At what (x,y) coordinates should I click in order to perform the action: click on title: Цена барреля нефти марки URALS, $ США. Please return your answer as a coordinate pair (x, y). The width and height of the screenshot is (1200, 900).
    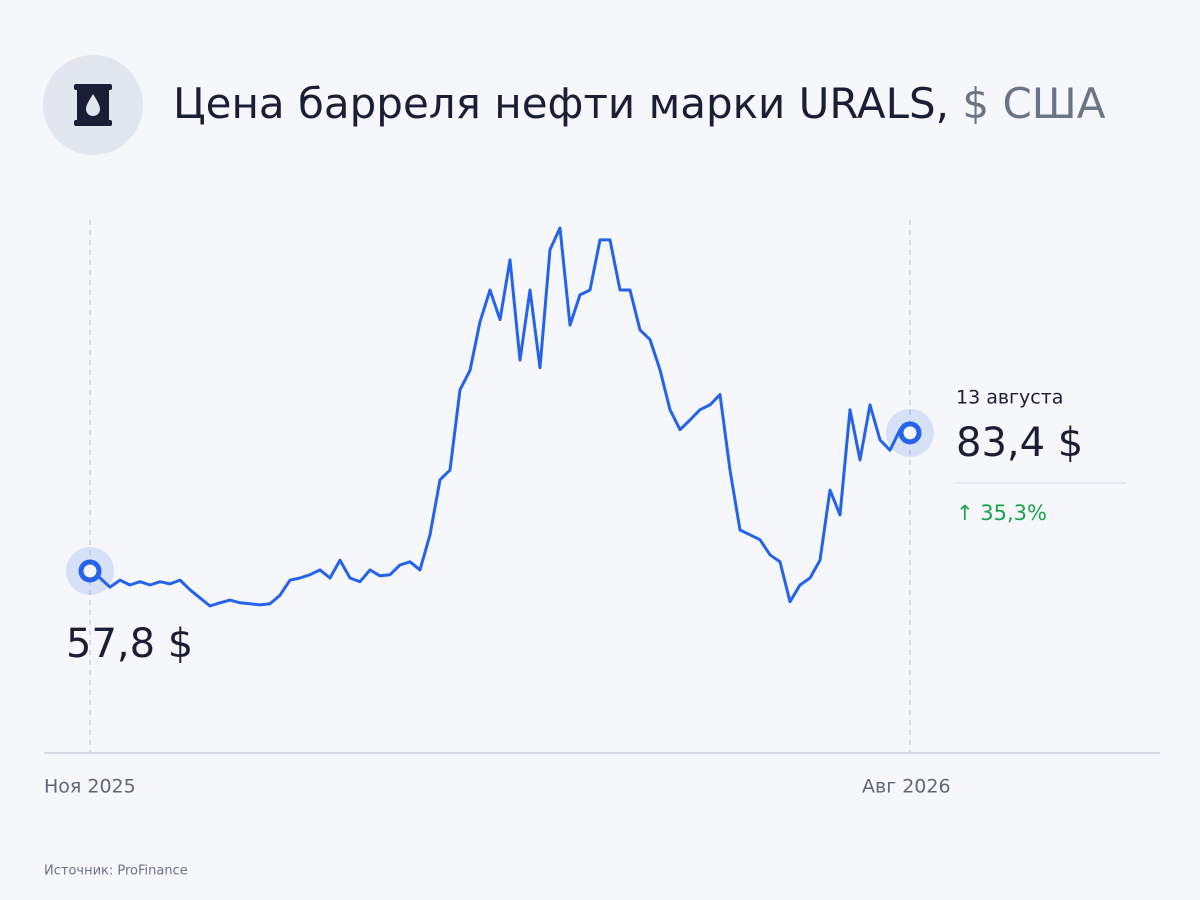
    Looking at the image, I should click on (639, 103).